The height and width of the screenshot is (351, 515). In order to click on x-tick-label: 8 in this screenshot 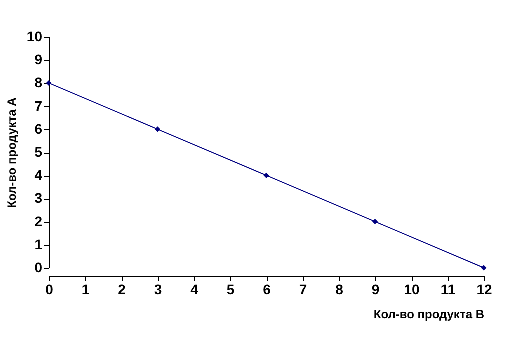, I will do `click(340, 290)`.